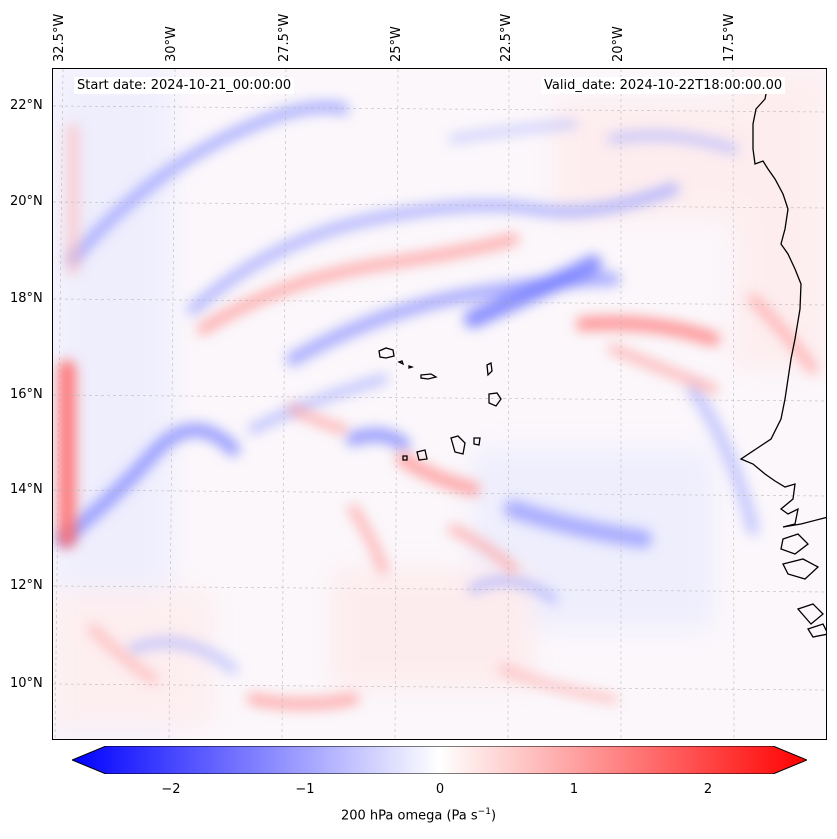 This screenshot has height=839, width=837. What do you see at coordinates (440, 789) in the screenshot?
I see `colorbar-tick-0: 0` at bounding box center [440, 789].